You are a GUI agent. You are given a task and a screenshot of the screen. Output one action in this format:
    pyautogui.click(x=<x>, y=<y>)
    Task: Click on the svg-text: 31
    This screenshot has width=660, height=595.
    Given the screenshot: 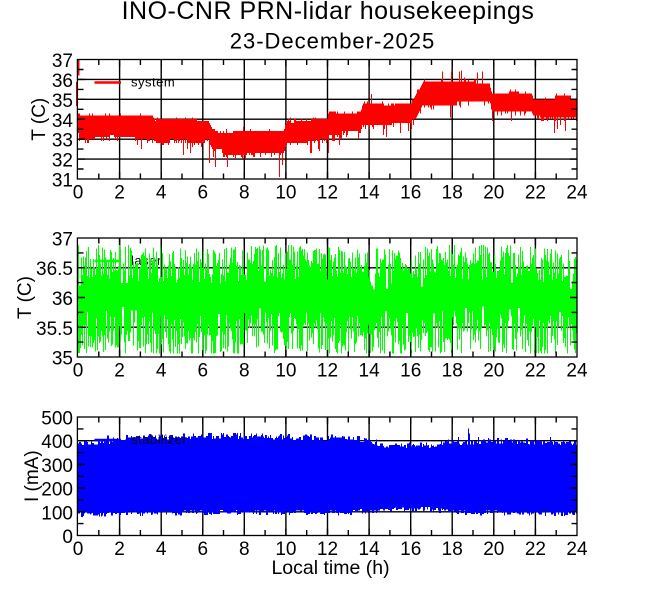 What is the action you would take?
    pyautogui.click(x=62, y=181)
    